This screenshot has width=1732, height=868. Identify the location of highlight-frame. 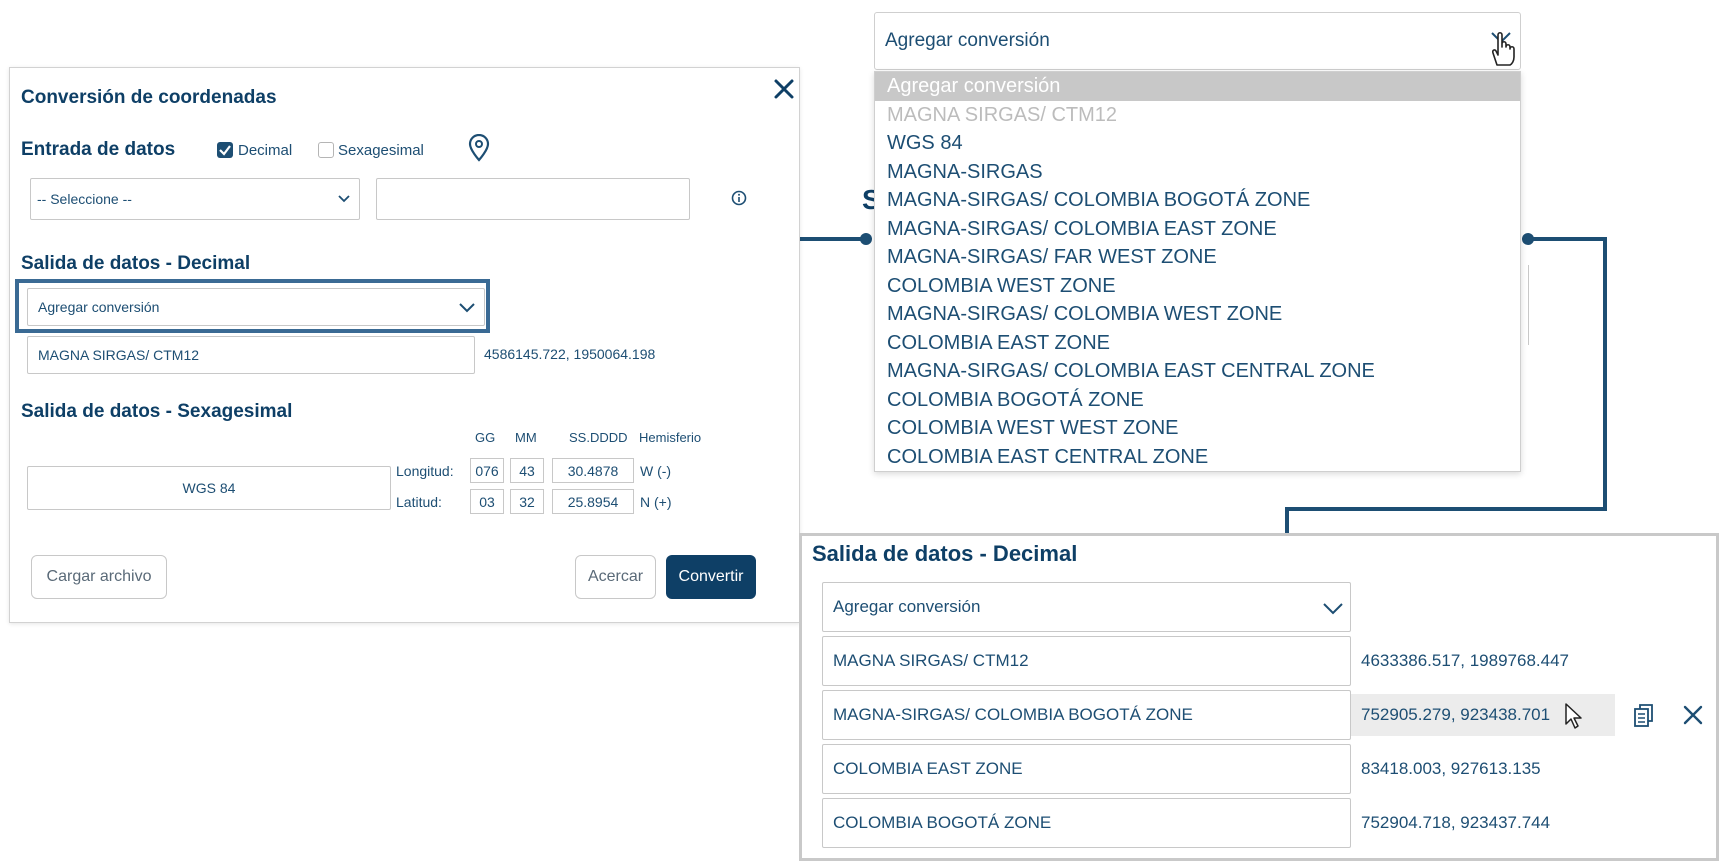
(252, 306).